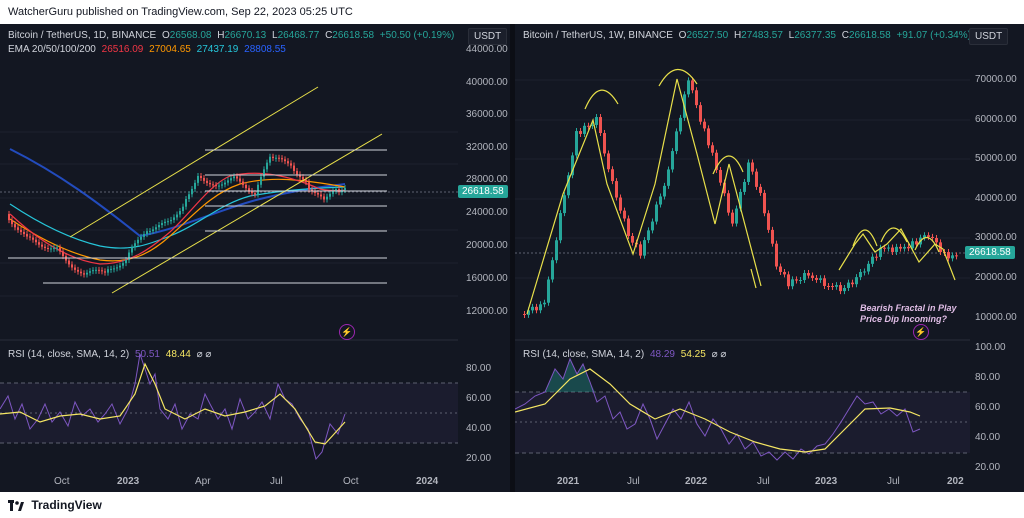 The width and height of the screenshot is (1024, 518). Describe the element at coordinates (904, 319) in the screenshot. I see `annotation-line-2: Price Dip Incoming?` at that location.